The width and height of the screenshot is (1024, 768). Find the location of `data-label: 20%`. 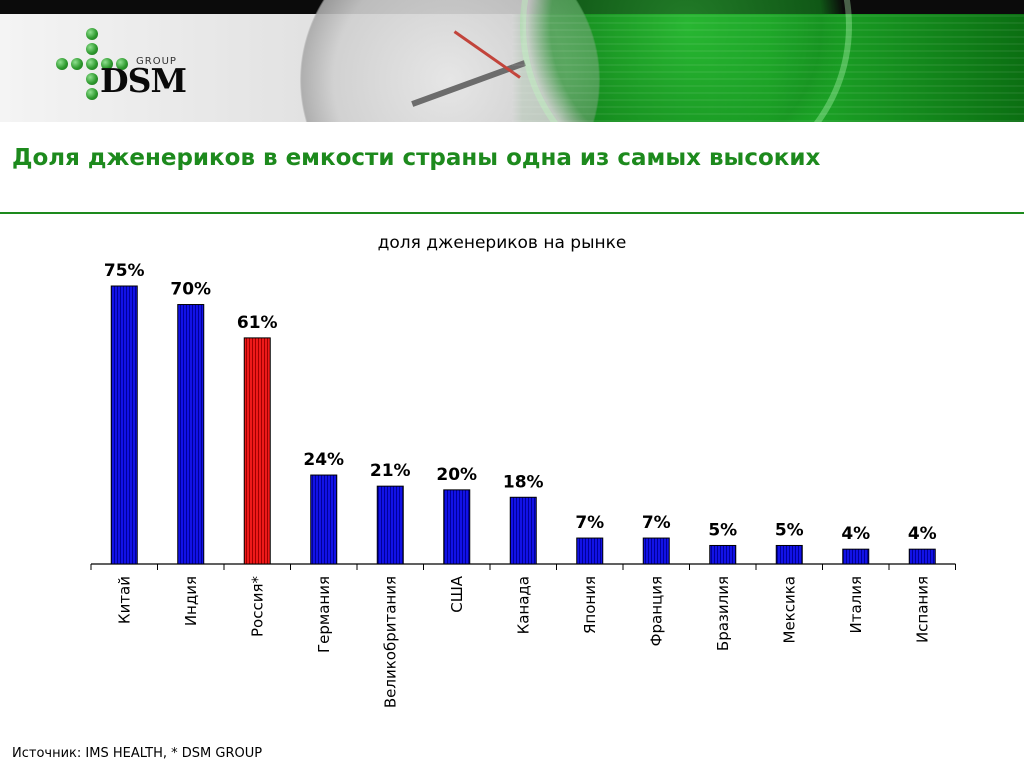

data-label: 20% is located at coordinates (456, 475).